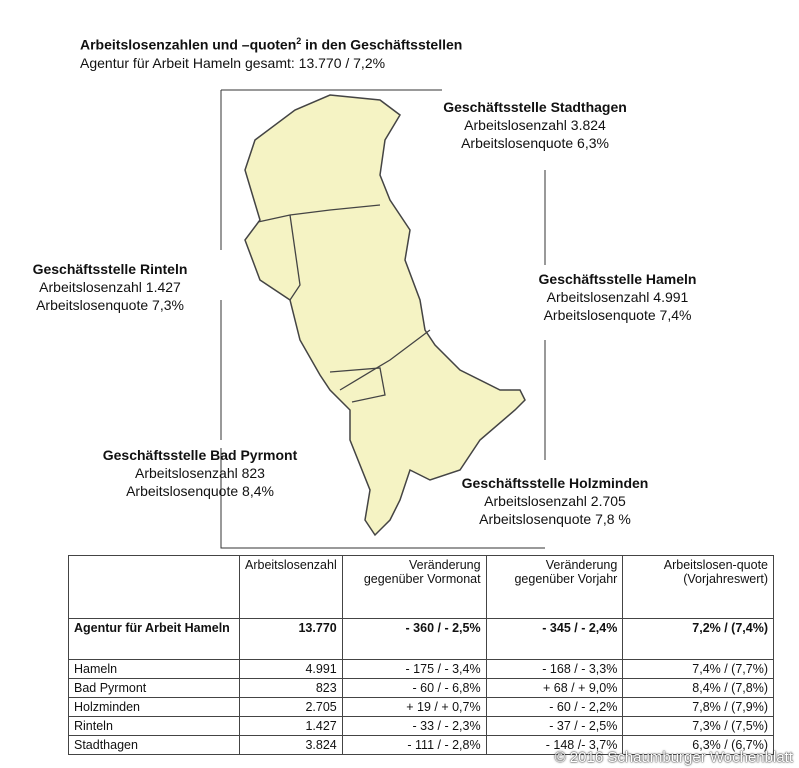  What do you see at coordinates (414, 639) in the screenshot?
I see `table-cell: - 360 / - 2,5%` at bounding box center [414, 639].